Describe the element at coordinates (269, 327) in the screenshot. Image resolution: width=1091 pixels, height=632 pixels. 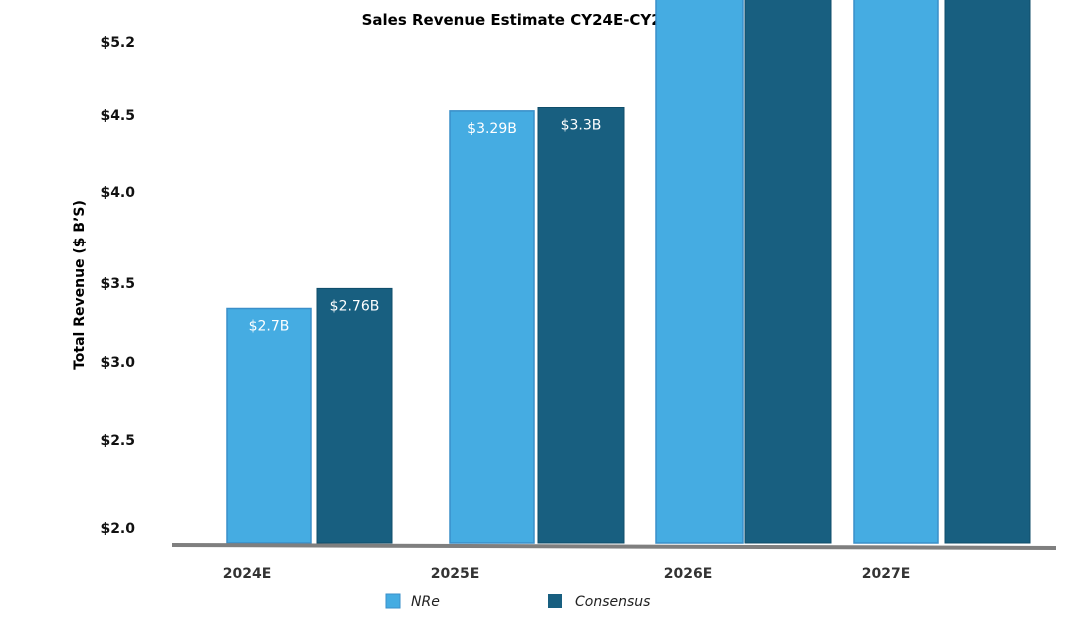
I see `data-label-nre-2024E: $2.7B` at that location.